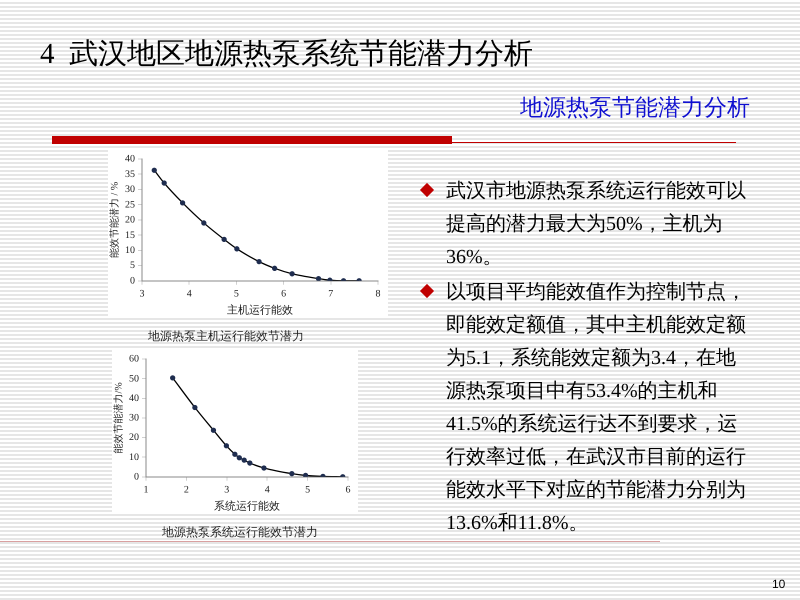 The width and height of the screenshot is (800, 600). What do you see at coordinates (286, 54) in the screenshot?
I see `text: 4 武汉地区地源热泵系统节能潜力分析` at bounding box center [286, 54].